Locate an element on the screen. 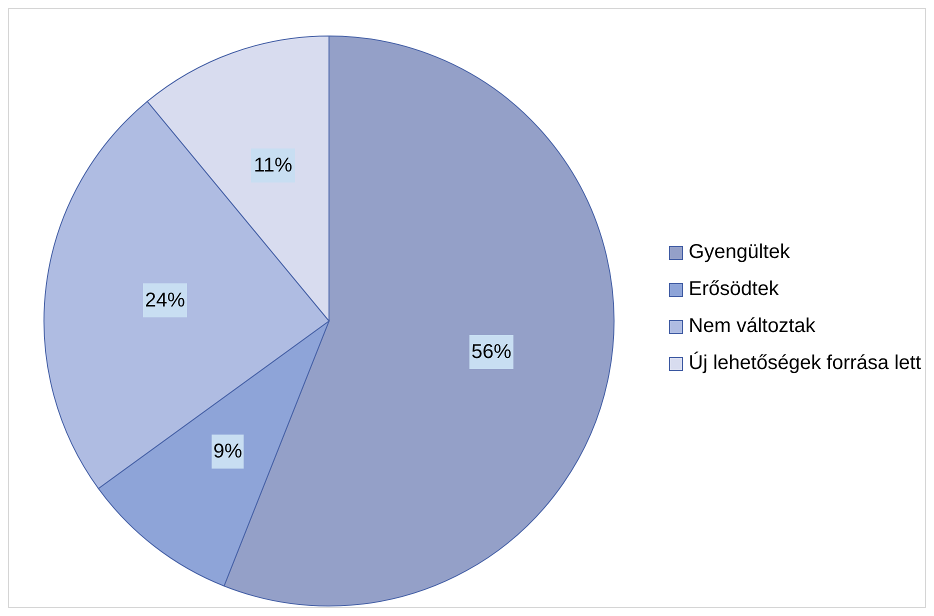 The width and height of the screenshot is (934, 616). data-label: 56% is located at coordinates (491, 351).